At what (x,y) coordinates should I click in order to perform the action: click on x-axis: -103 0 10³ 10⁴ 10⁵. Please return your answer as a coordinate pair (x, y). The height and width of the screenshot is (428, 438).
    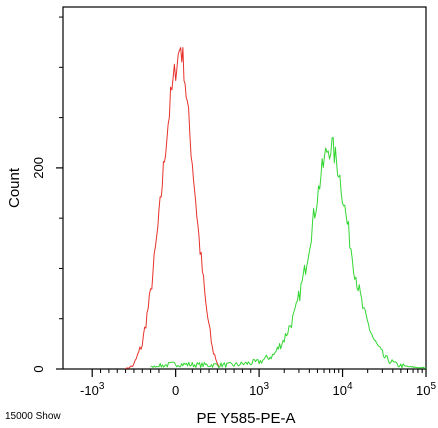
    Looking at the image, I should click on (258, 383).